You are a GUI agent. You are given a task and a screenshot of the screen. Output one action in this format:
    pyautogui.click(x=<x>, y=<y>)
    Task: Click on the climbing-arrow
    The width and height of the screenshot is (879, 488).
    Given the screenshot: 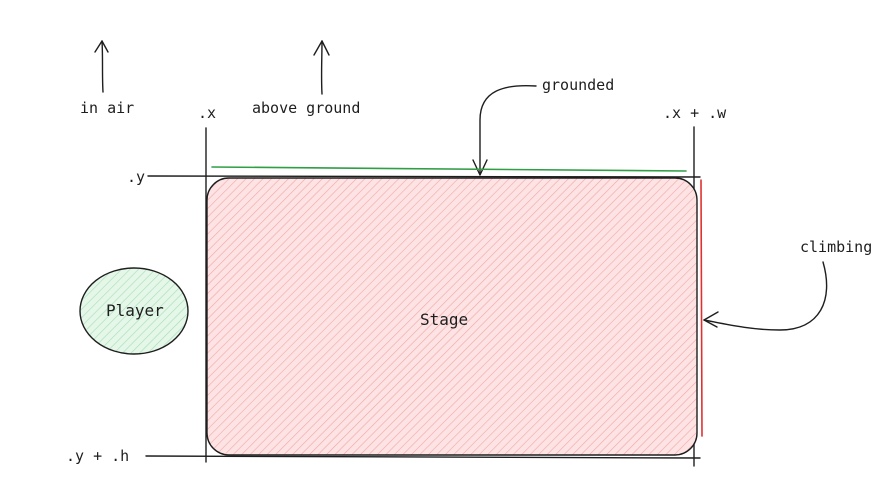 What is the action you would take?
    pyautogui.click(x=765, y=296)
    